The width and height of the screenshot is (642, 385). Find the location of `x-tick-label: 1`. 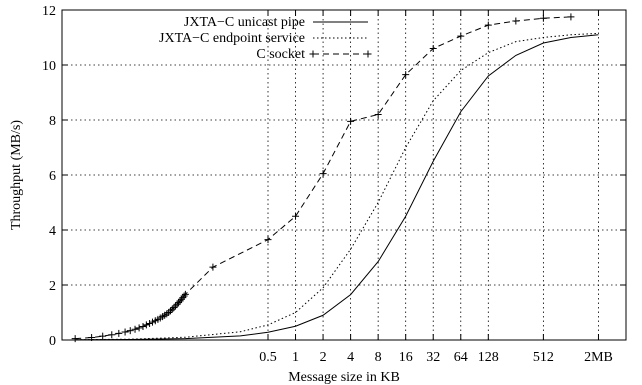

x-tick-label: 1 is located at coordinates (295, 357).